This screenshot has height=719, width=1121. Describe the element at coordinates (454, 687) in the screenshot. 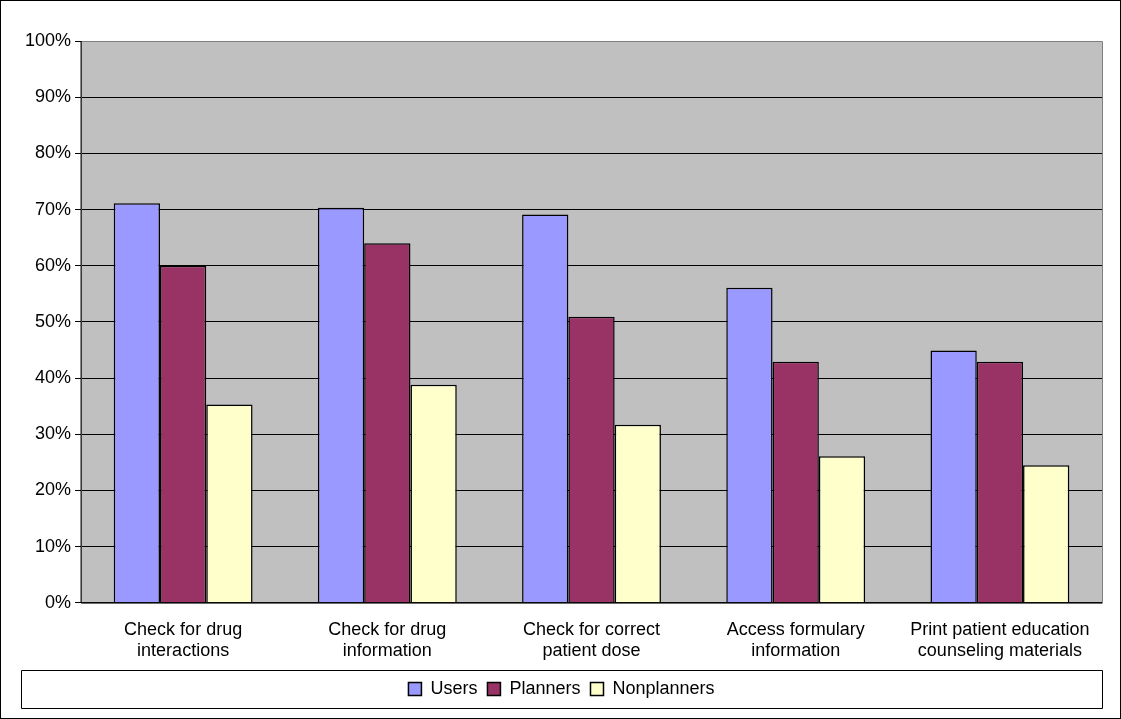

I see `legend-label: Users` at that location.